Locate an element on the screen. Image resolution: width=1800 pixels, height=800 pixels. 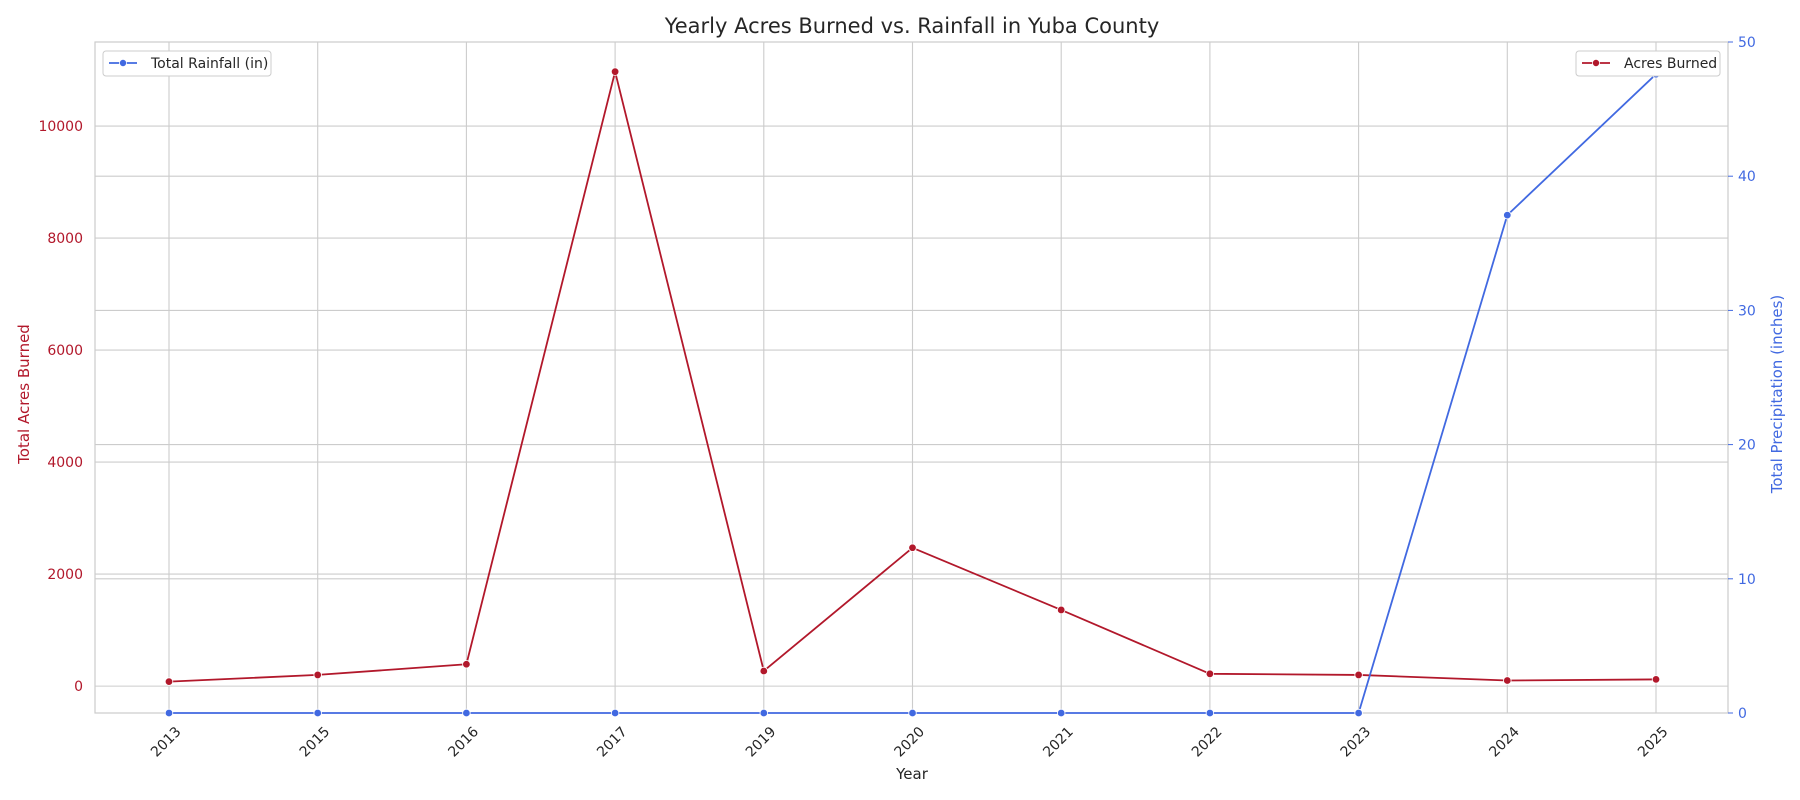
y-left-tick-label: 4000 is located at coordinates (65, 463).